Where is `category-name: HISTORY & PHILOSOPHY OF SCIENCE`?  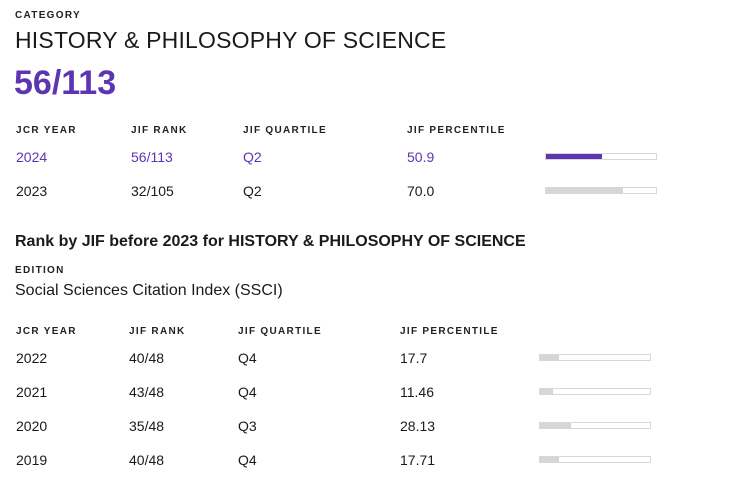 category-name: HISTORY & PHILOSOPHY OF SCIENCE is located at coordinates (231, 40).